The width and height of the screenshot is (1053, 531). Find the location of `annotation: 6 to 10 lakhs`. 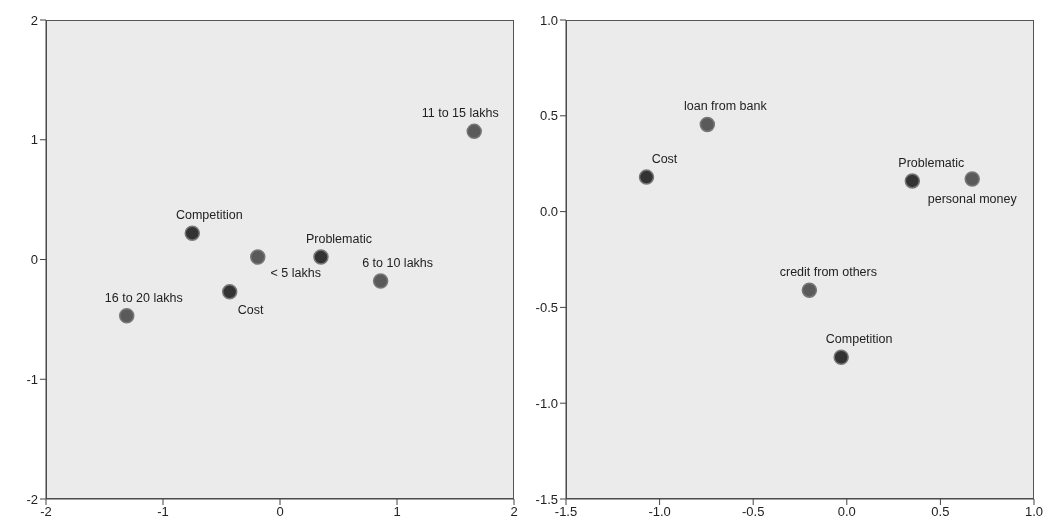

annotation: 6 to 10 lakhs is located at coordinates (398, 263).